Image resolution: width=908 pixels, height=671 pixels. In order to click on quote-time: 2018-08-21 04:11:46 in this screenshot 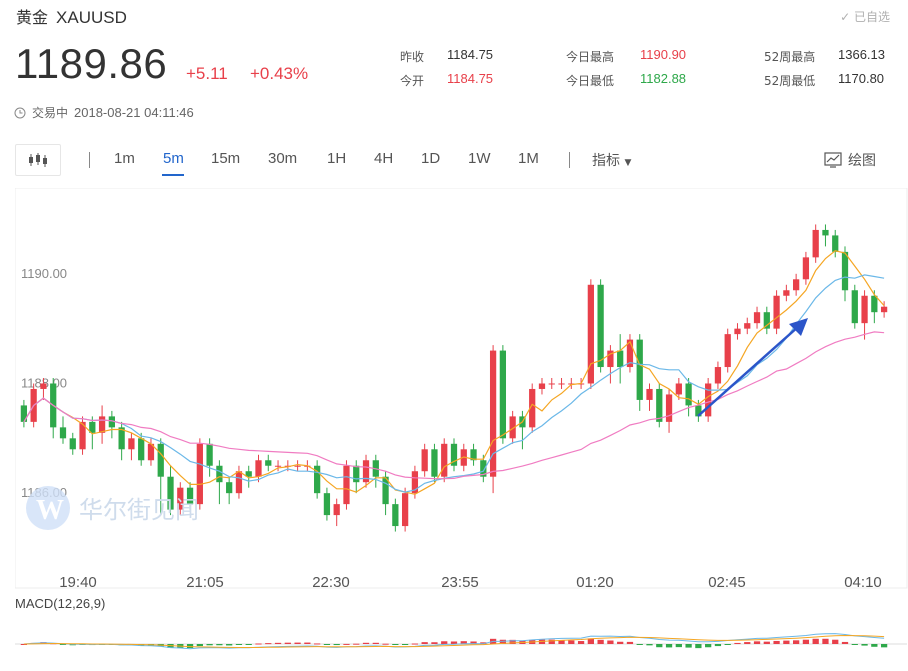, I will do `click(134, 112)`.